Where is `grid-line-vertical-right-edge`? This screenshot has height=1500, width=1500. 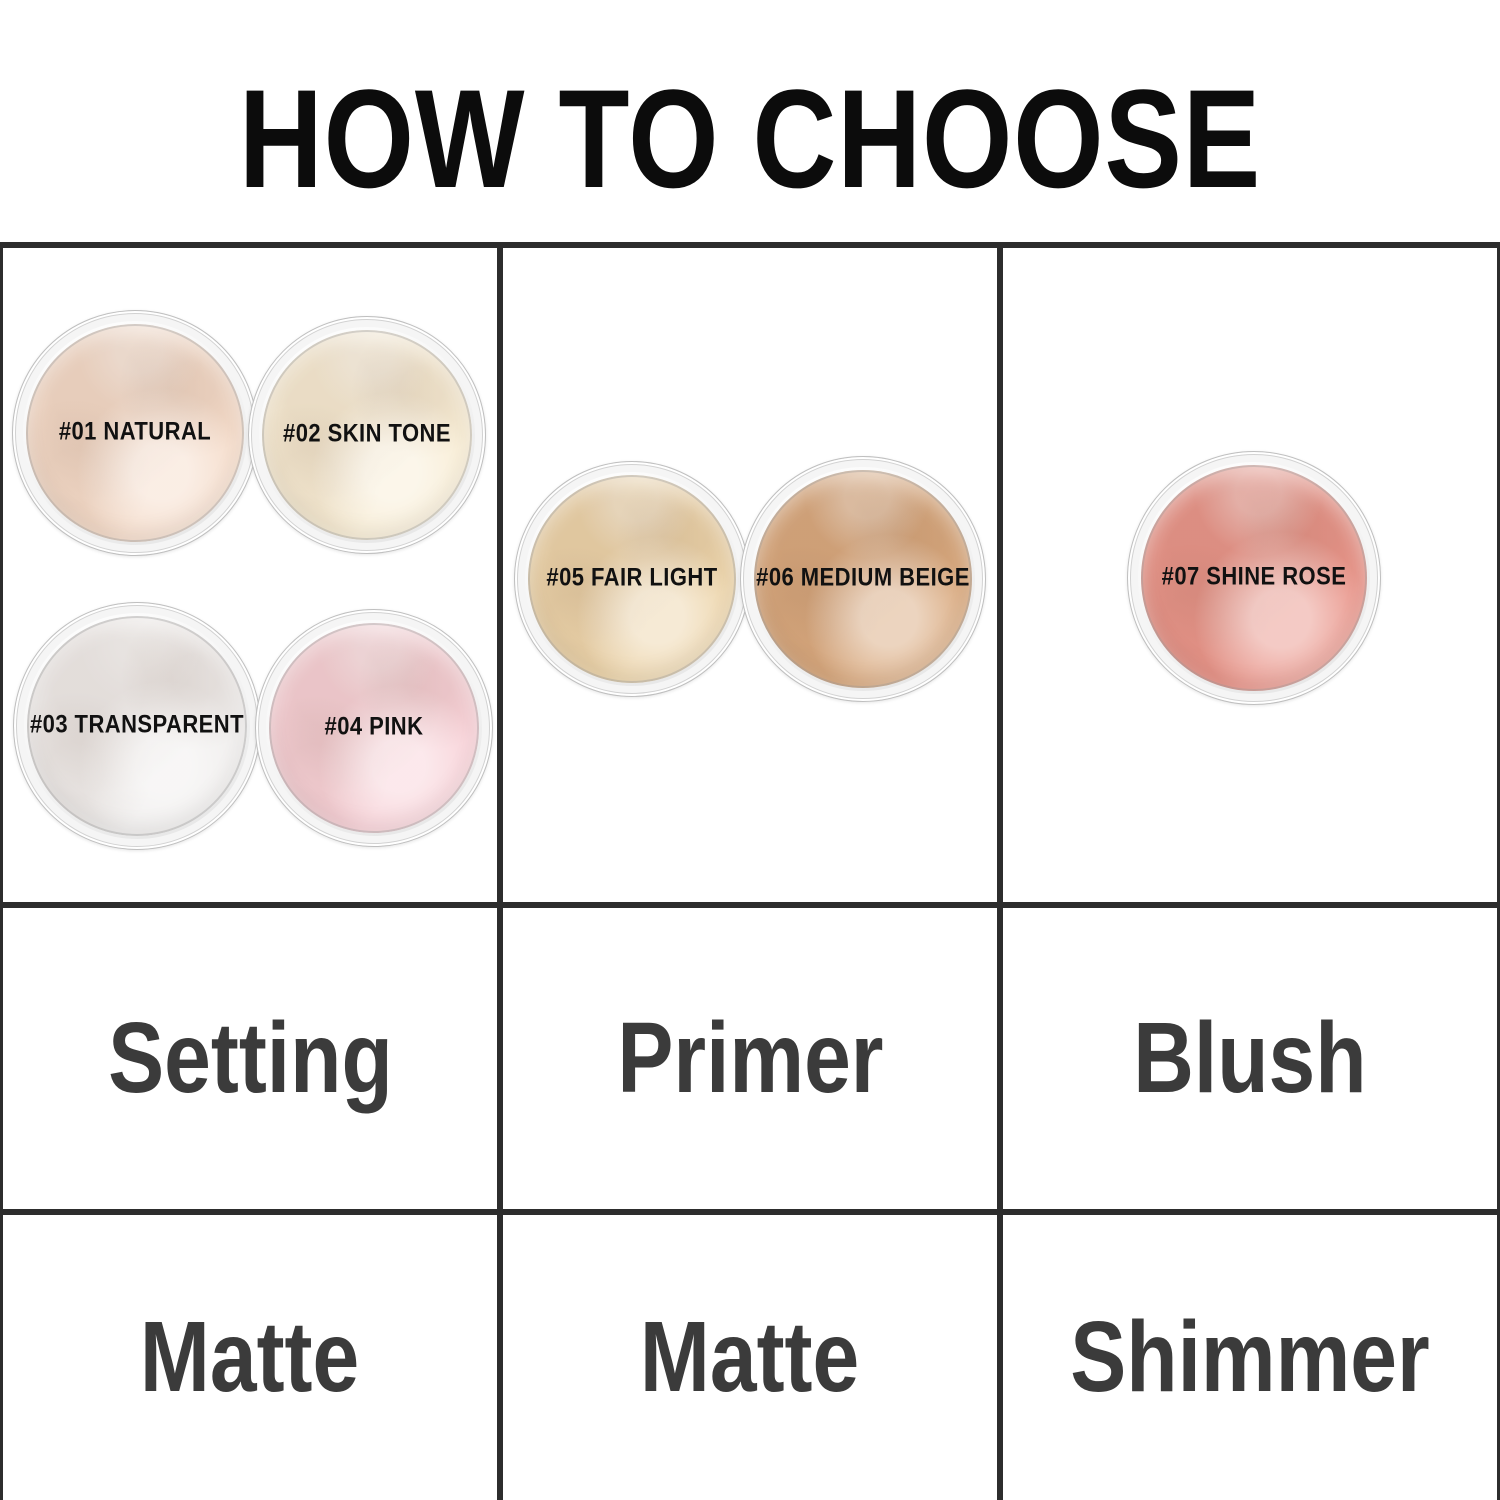 grid-line-vertical-right-edge is located at coordinates (1498, 871).